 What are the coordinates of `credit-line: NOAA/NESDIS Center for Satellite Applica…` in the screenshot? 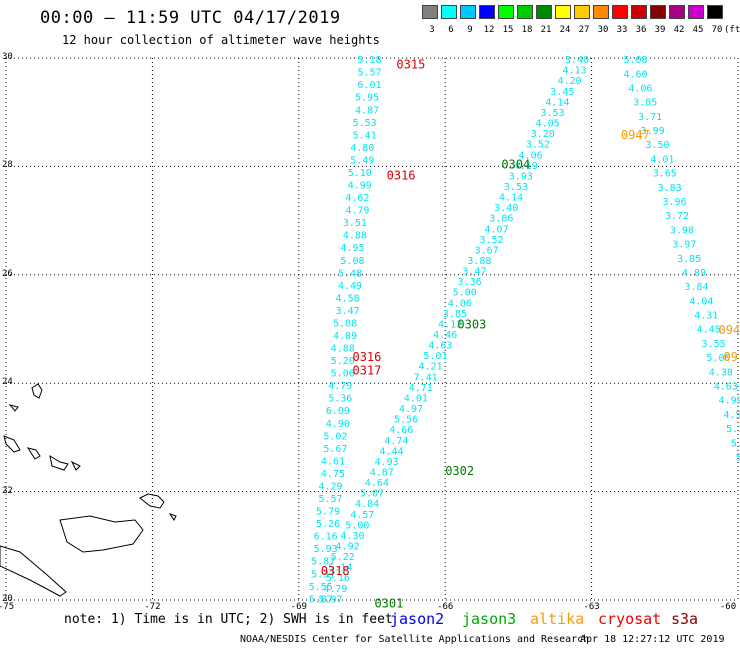 It's located at (415, 639).